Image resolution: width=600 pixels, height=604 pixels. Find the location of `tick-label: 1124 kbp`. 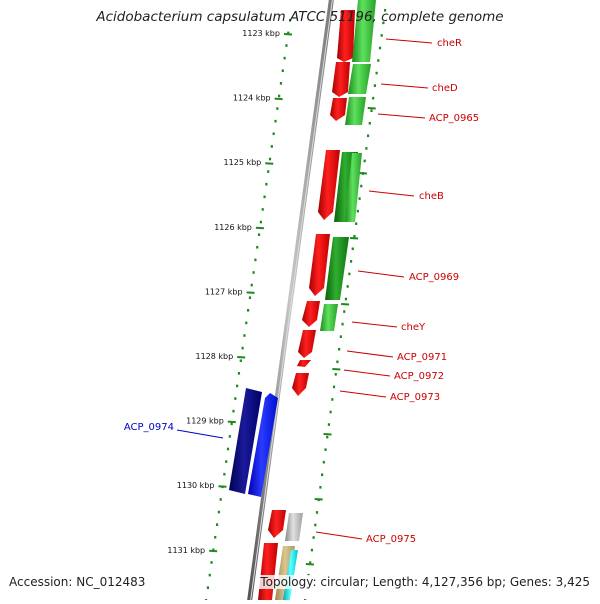

tick-label: 1124 kbp is located at coordinates (252, 98).